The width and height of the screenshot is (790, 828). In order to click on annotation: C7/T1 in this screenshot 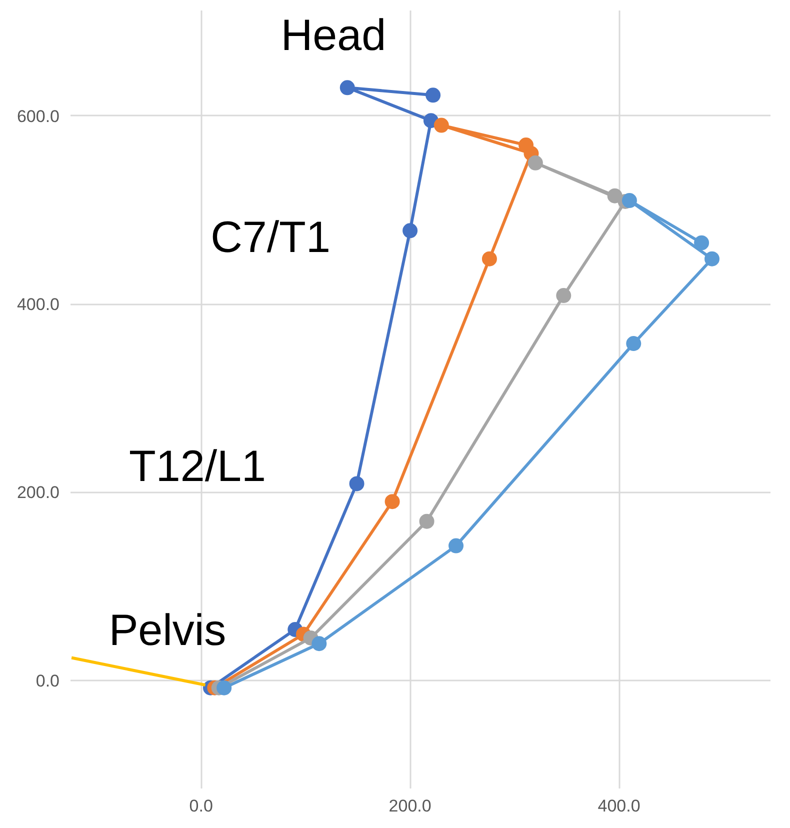, I will do `click(270, 237)`.